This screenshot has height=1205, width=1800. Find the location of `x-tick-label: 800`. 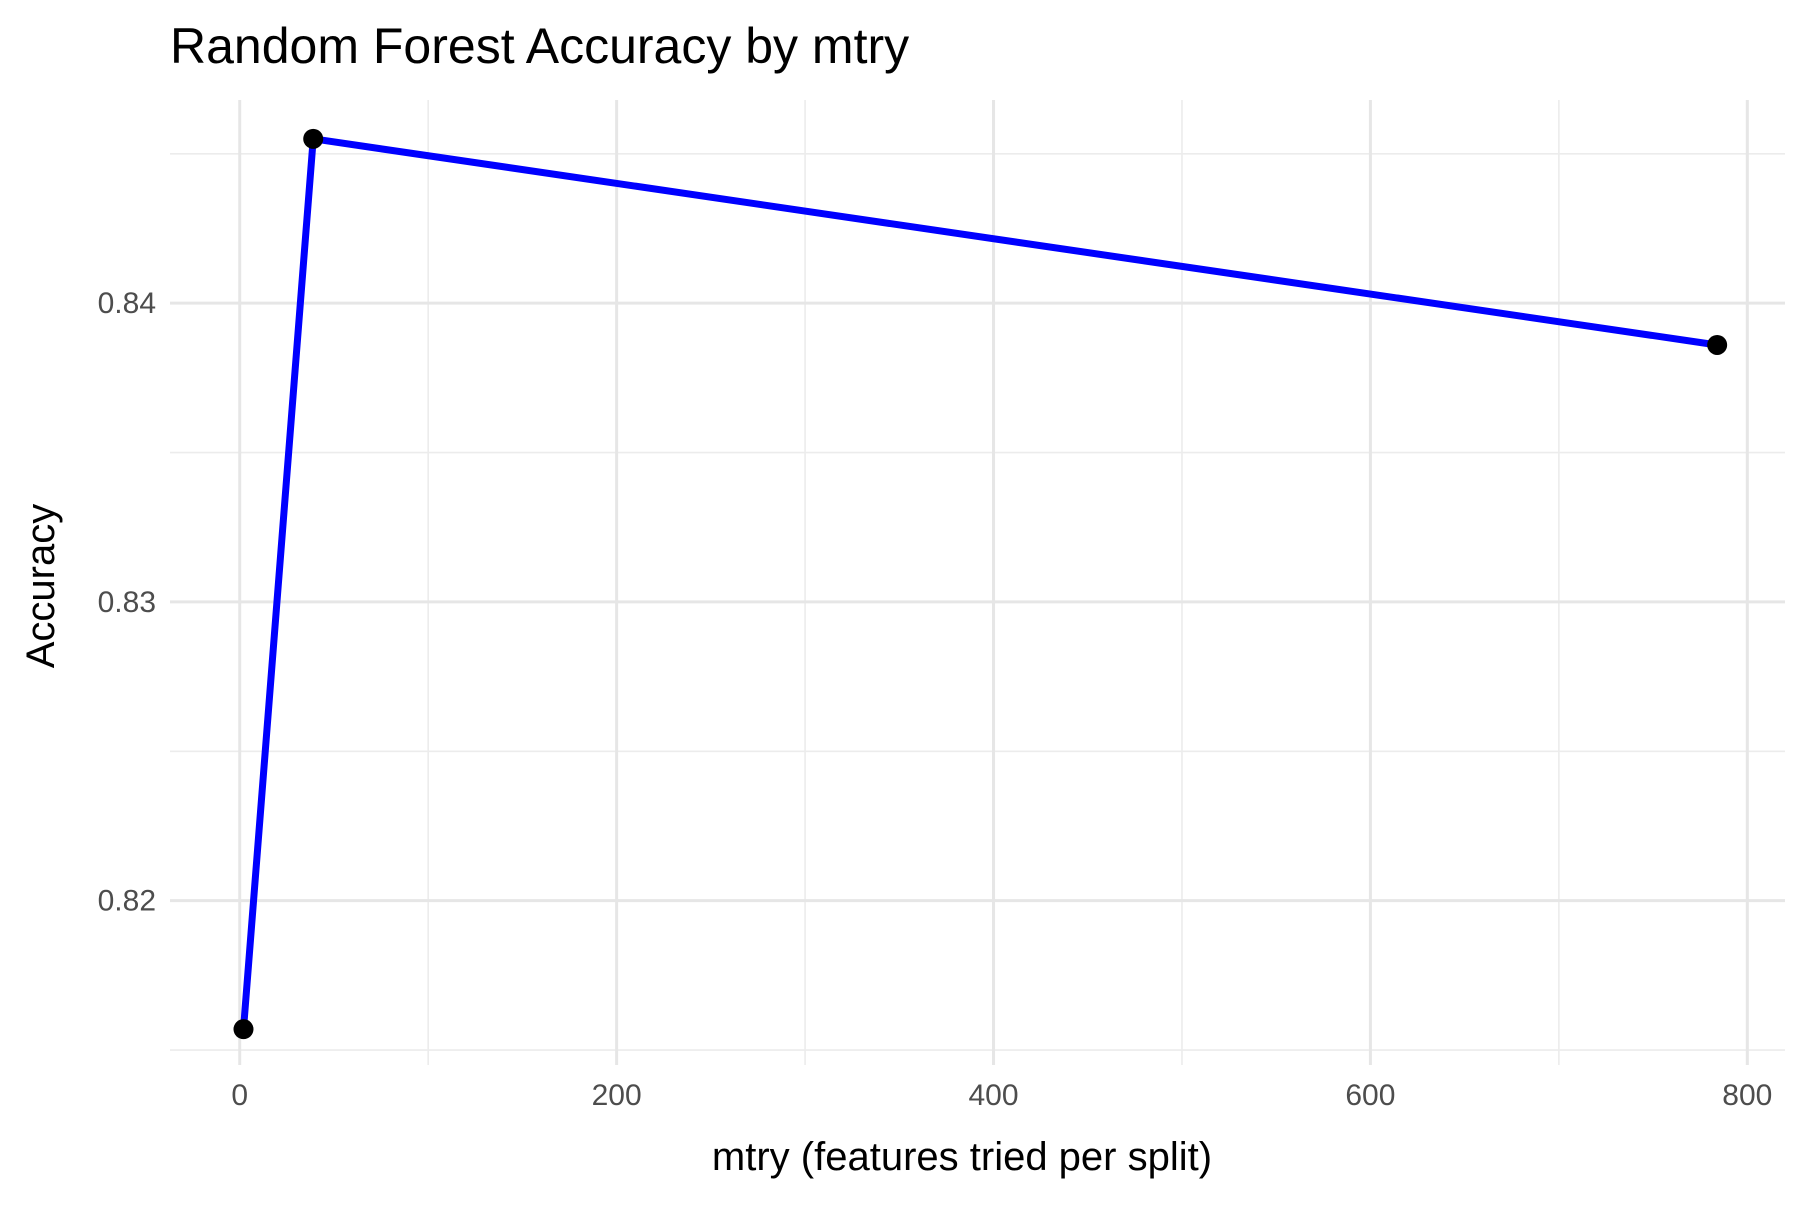

x-tick-label: 800 is located at coordinates (1747, 1095).